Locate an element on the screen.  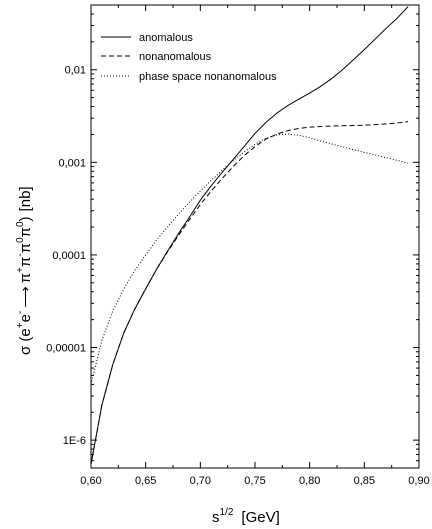
x-tick-label: 0,60 is located at coordinates (90, 481).